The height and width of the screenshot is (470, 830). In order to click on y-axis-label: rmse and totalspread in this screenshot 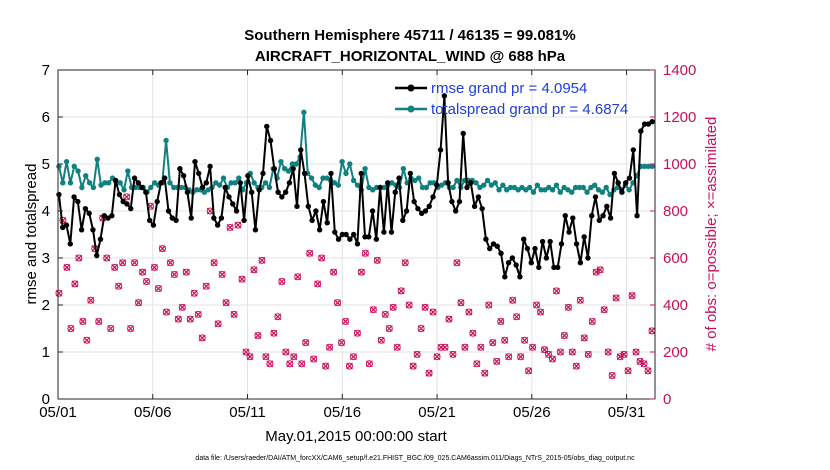, I will do `click(31, 234)`.